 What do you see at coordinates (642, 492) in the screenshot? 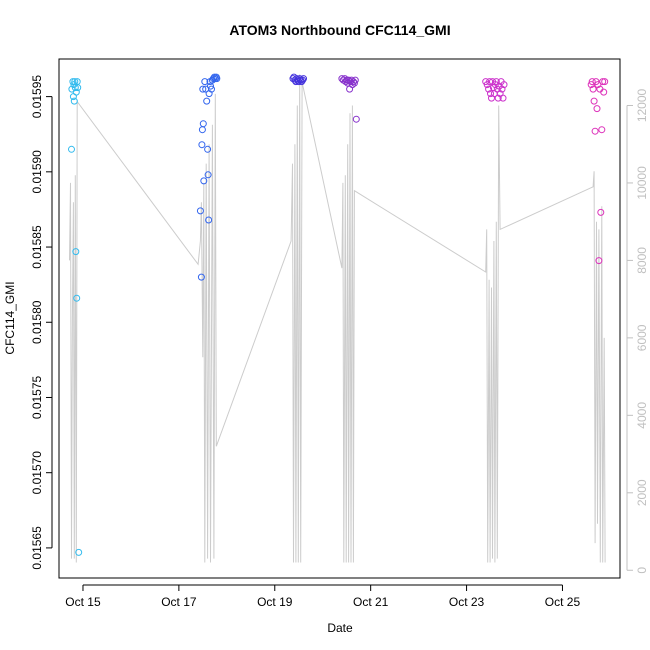
I see `y2-tick-label: 2000` at bounding box center [642, 492].